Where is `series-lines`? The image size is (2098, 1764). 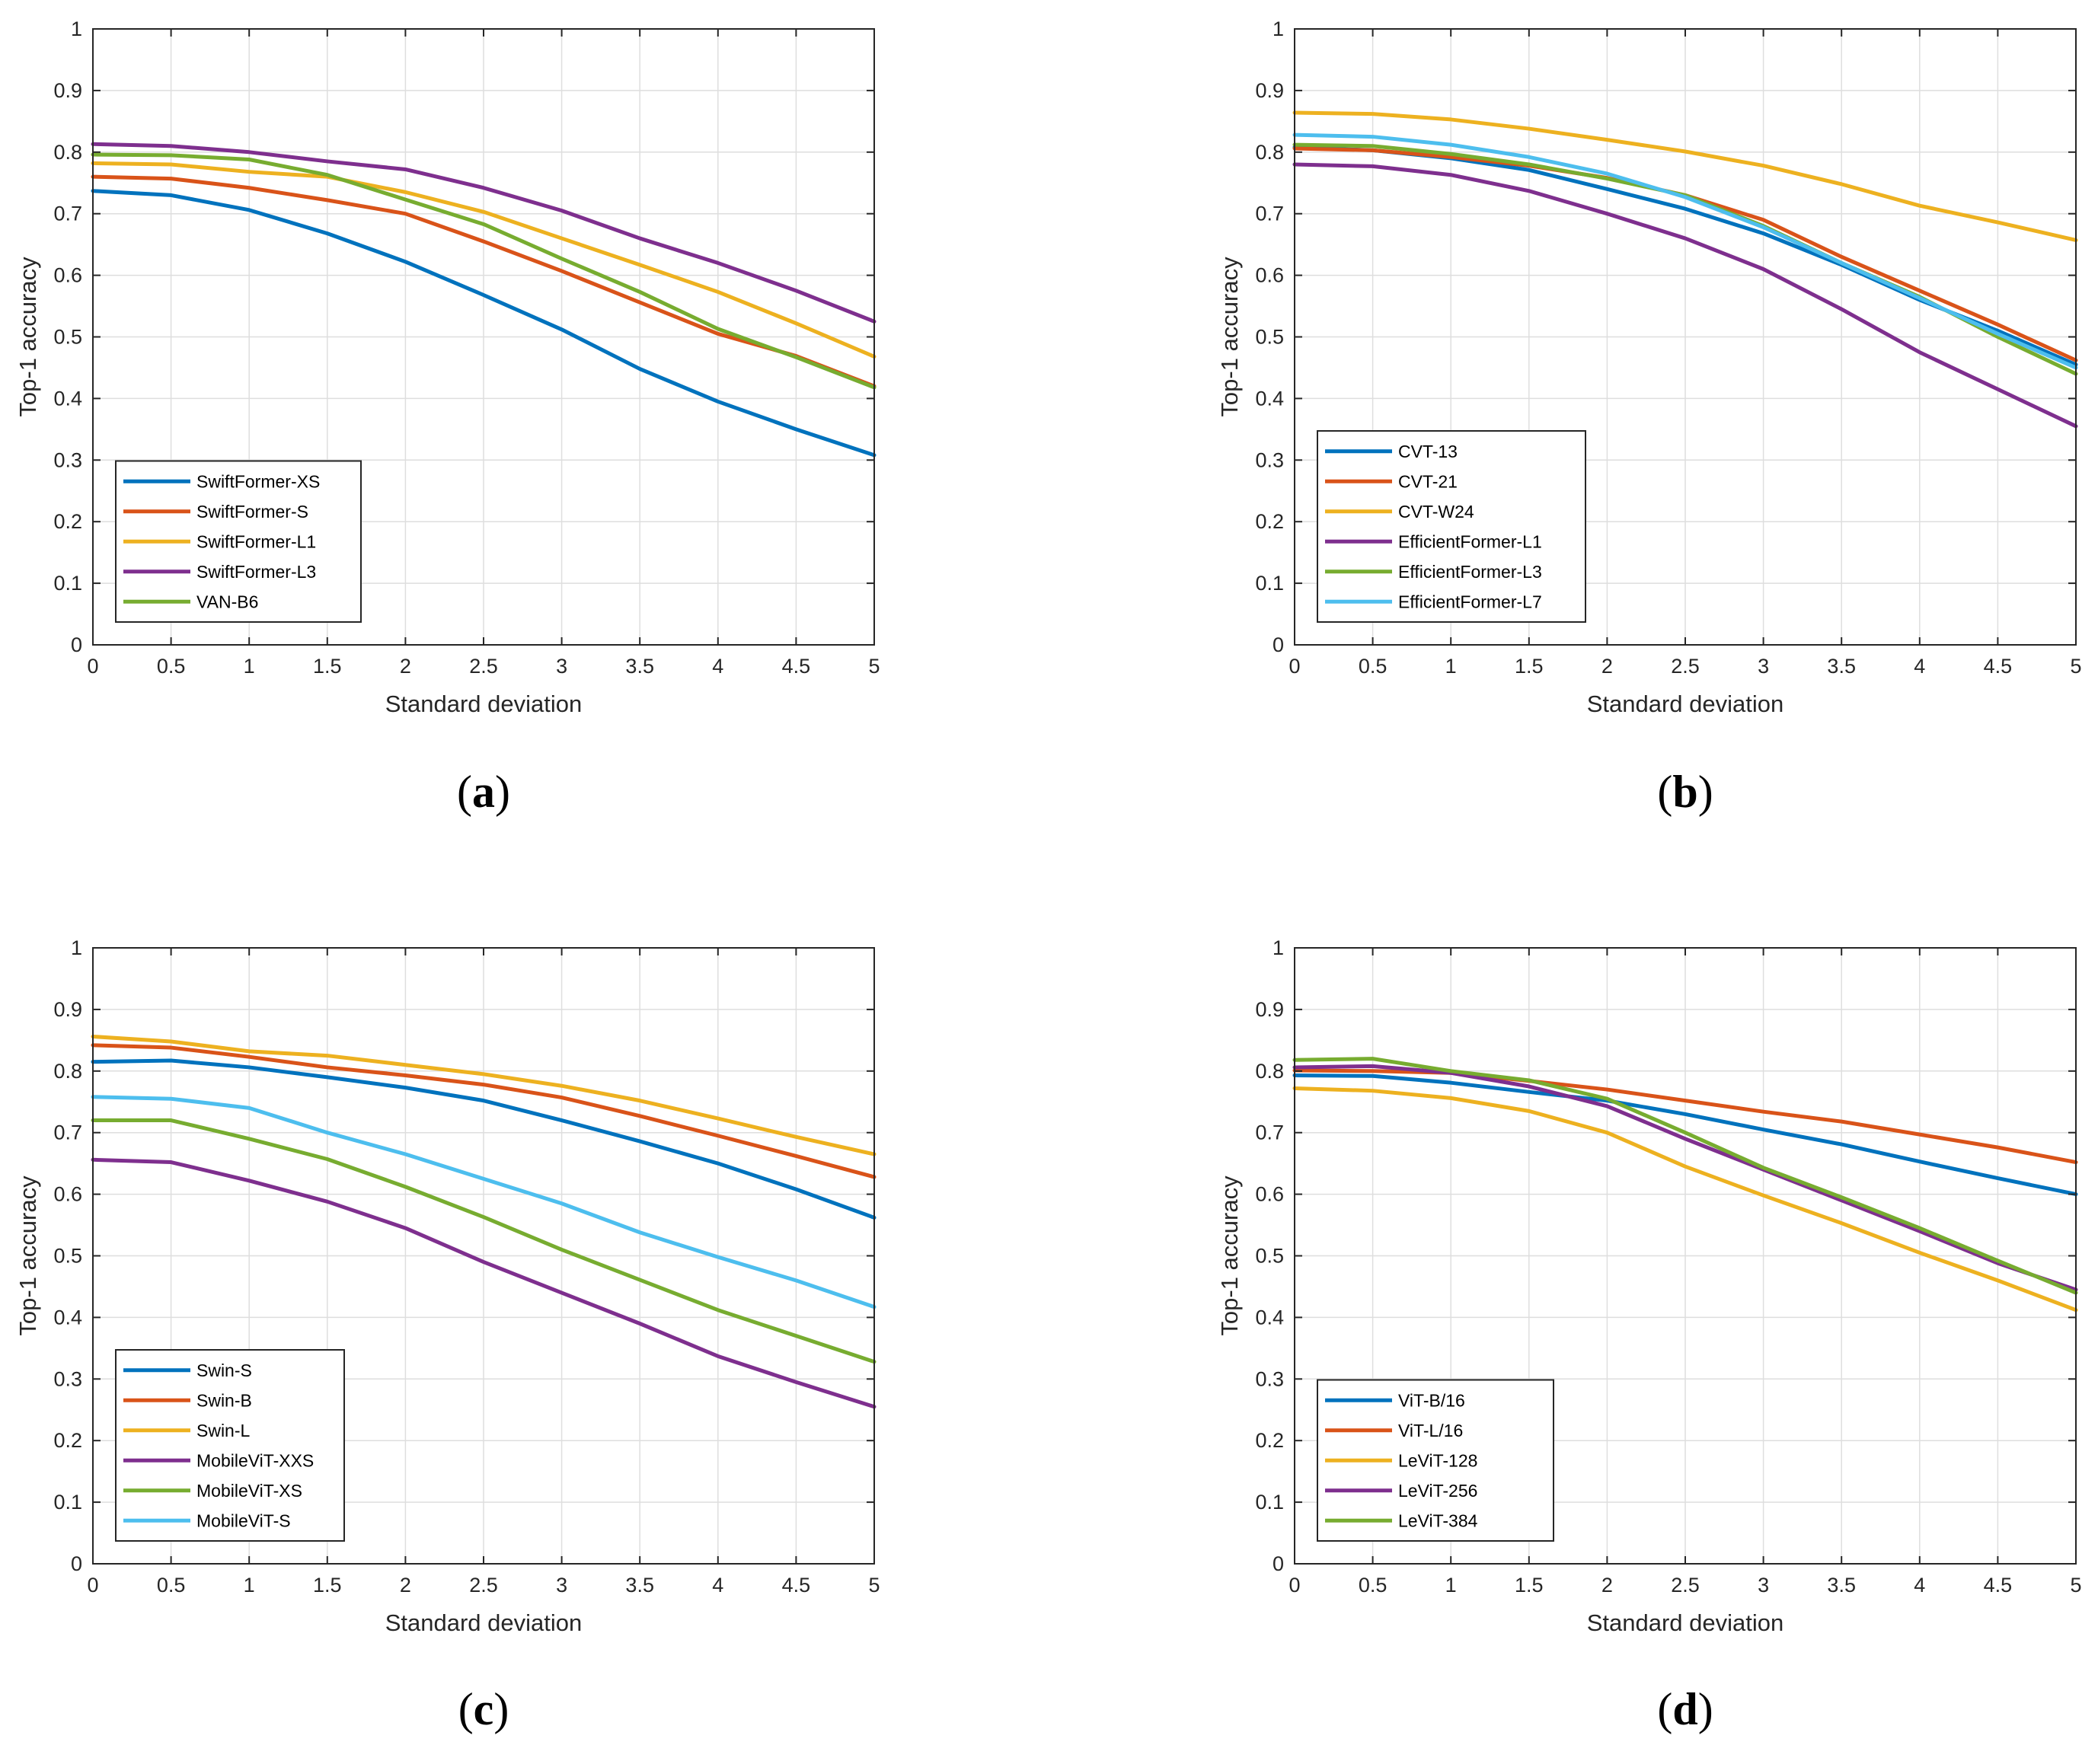 series-lines is located at coordinates (1685, 1185).